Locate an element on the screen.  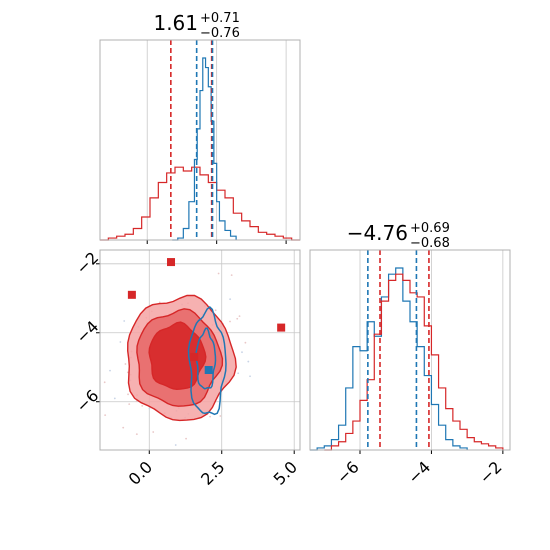
title-minus: −0.76 is located at coordinates (220, 33).